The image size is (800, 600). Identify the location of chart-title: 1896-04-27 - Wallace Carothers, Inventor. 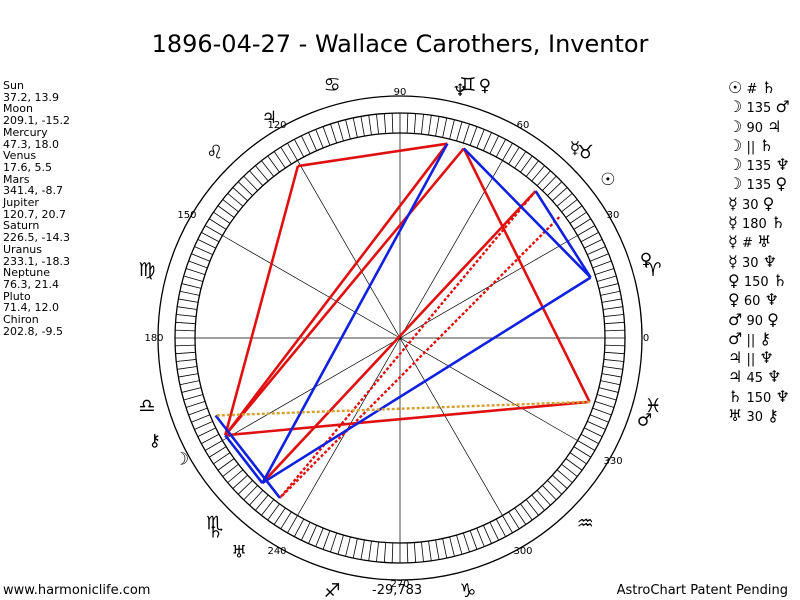
(400, 44).